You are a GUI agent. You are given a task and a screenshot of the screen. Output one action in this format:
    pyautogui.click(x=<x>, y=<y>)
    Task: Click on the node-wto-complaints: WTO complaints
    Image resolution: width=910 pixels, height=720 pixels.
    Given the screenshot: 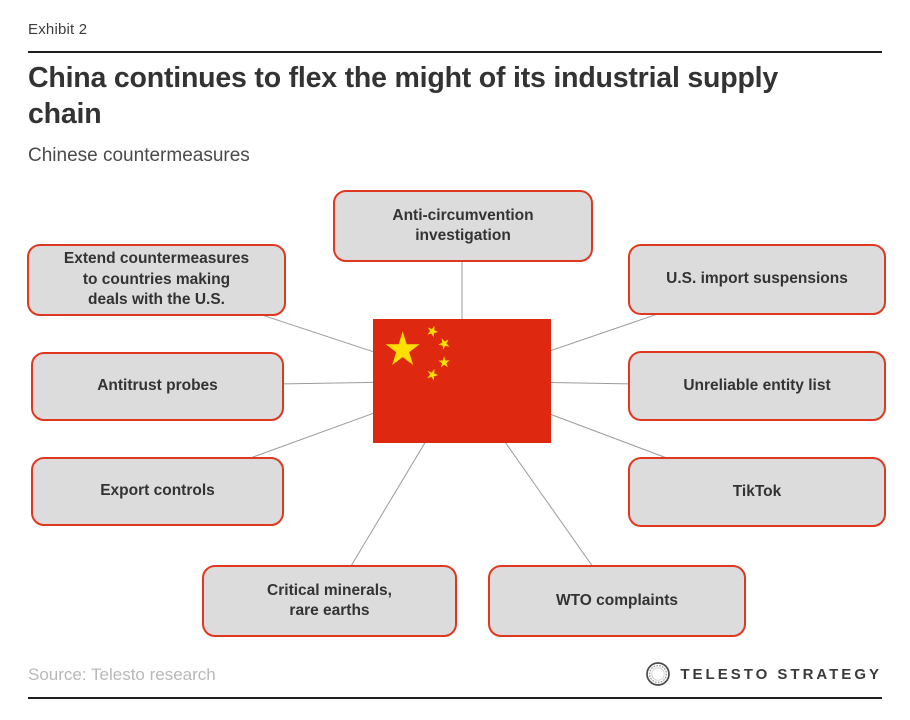 What is the action you would take?
    pyautogui.click(x=617, y=601)
    